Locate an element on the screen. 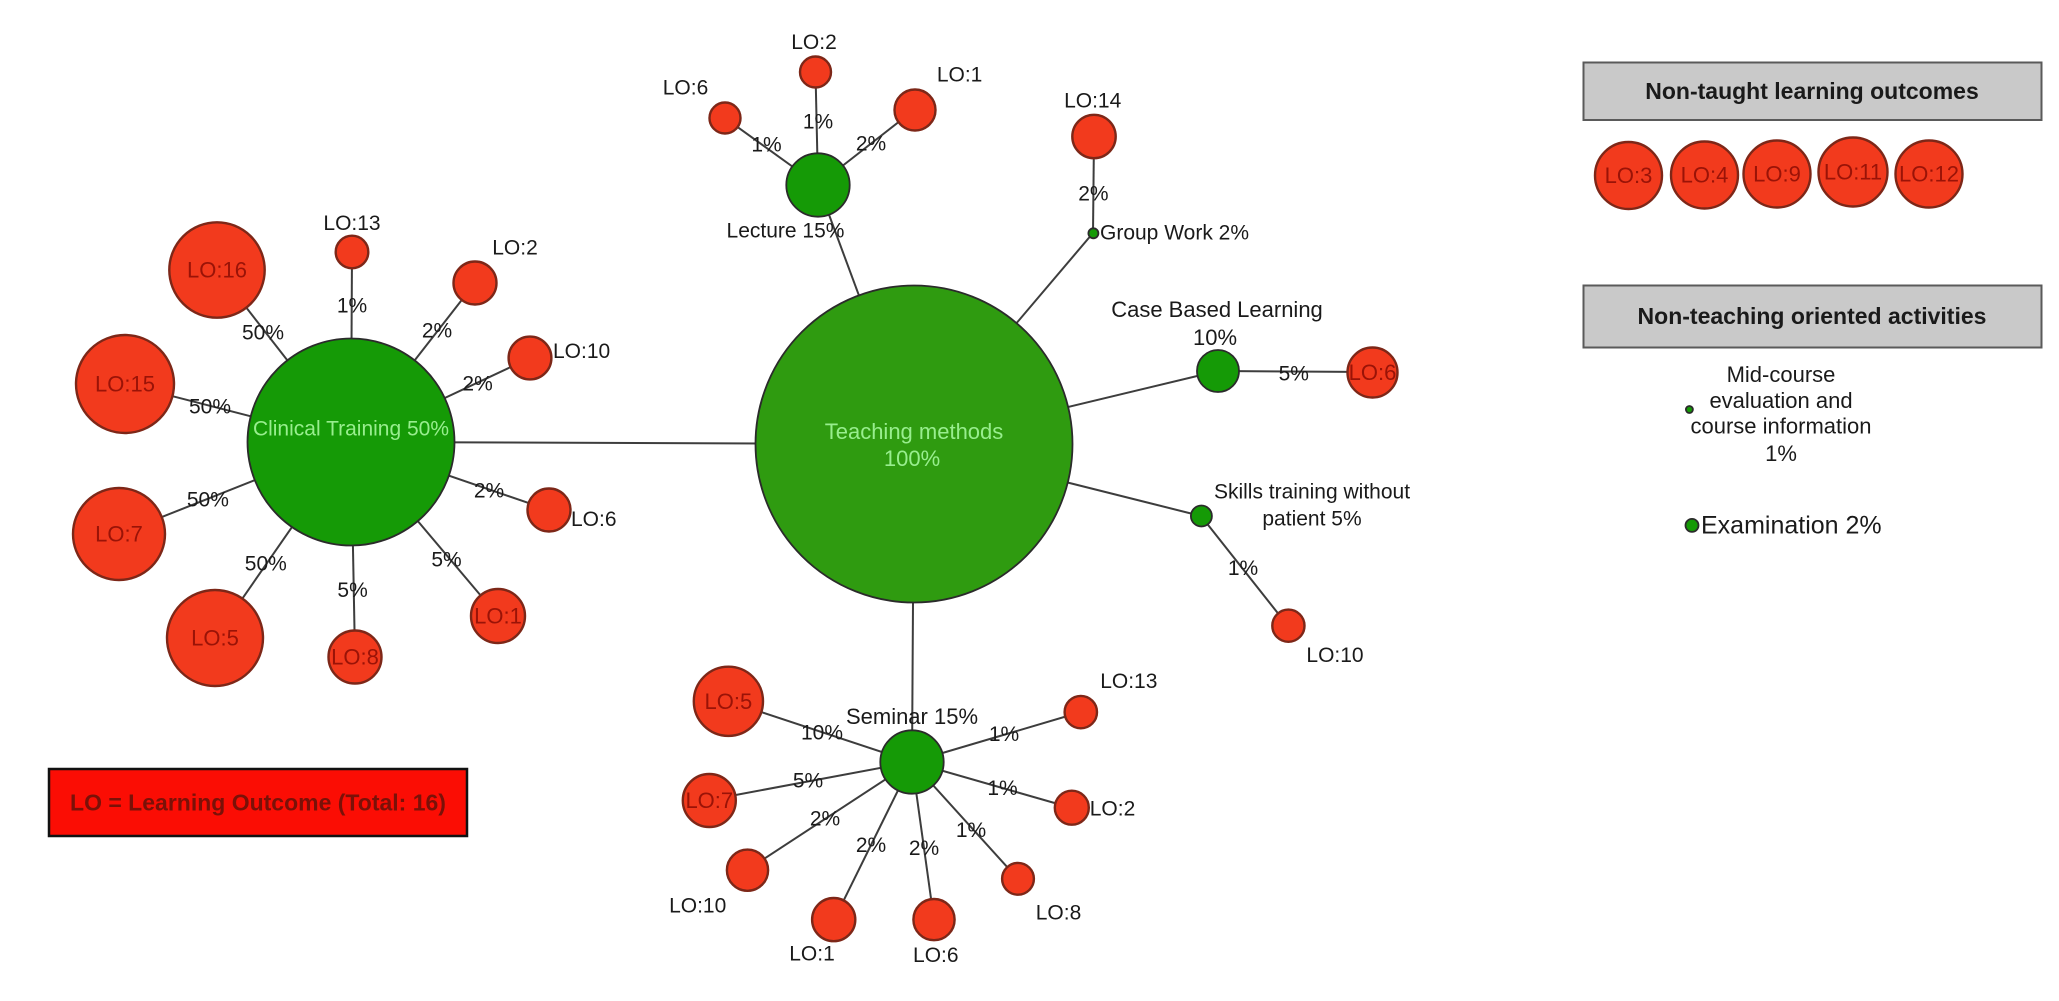  svg-text: 100% is located at coordinates (912, 458).